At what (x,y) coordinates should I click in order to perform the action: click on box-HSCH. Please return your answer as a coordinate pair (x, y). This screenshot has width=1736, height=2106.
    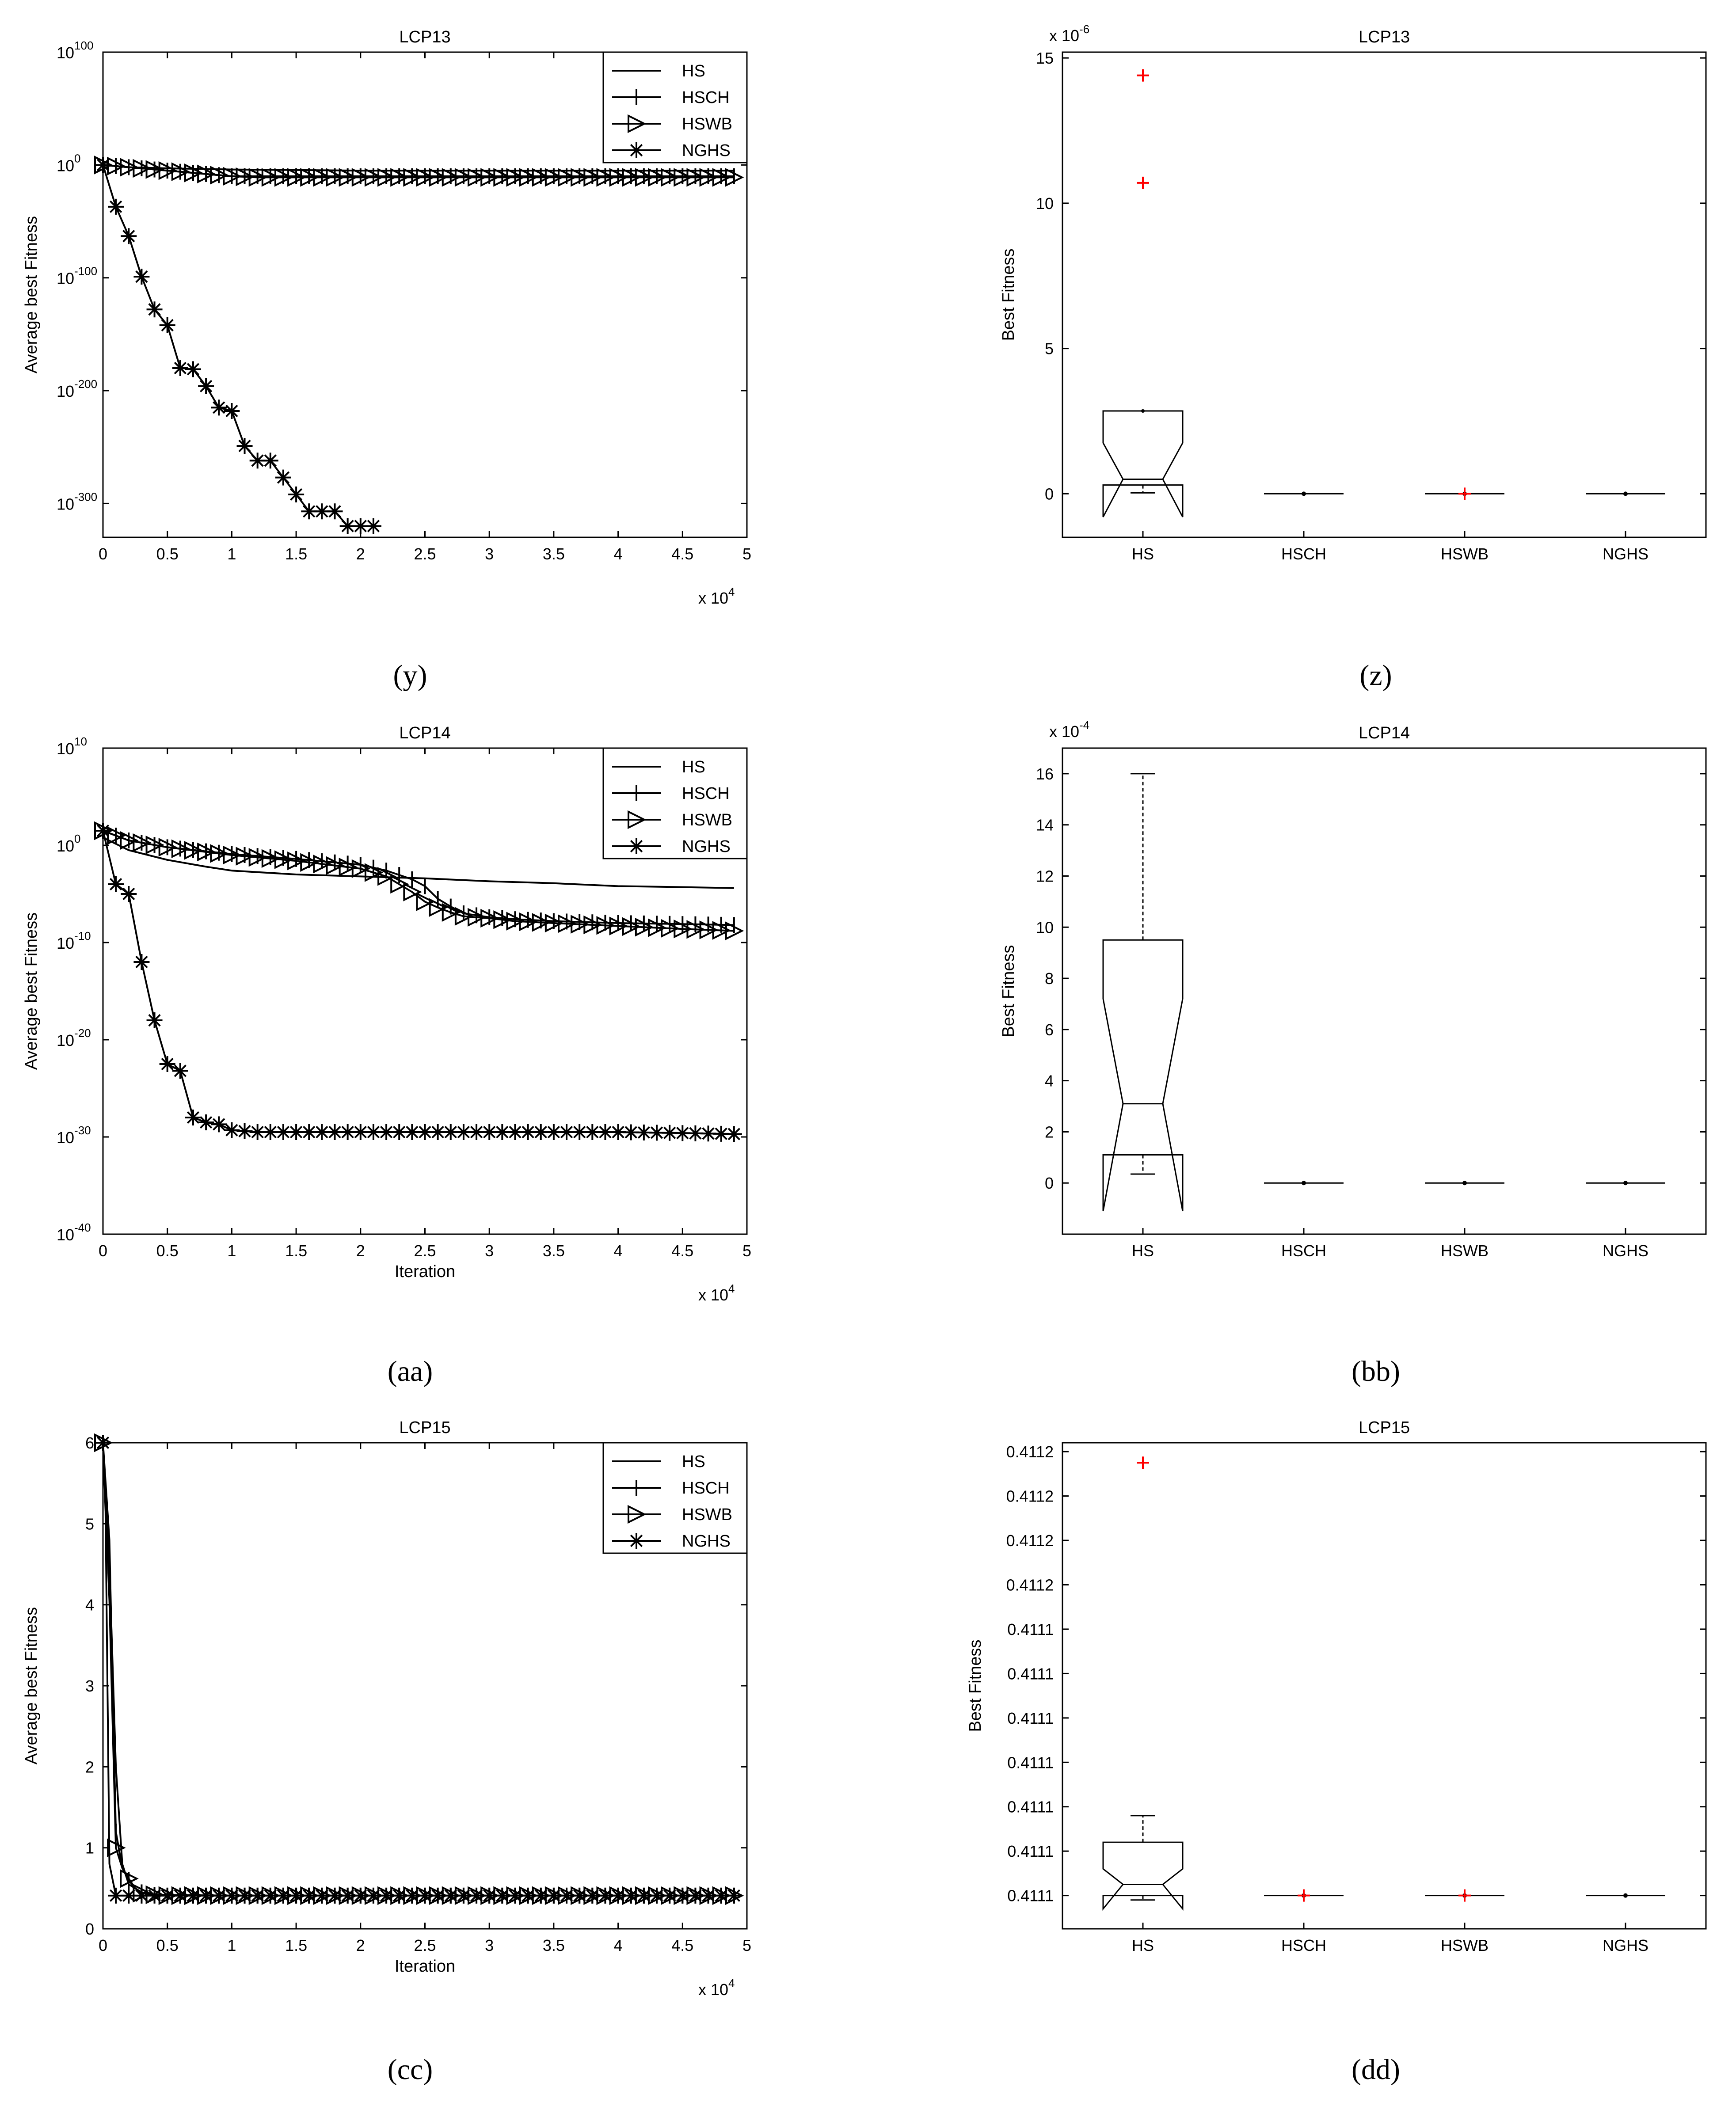
    Looking at the image, I should click on (1304, 493).